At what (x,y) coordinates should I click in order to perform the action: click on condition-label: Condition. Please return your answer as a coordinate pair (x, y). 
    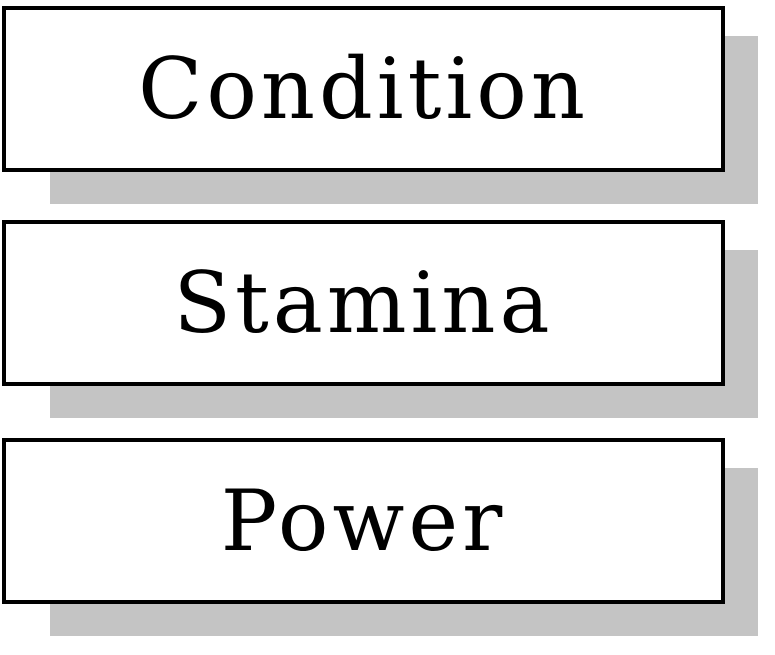
    Looking at the image, I should click on (363, 89).